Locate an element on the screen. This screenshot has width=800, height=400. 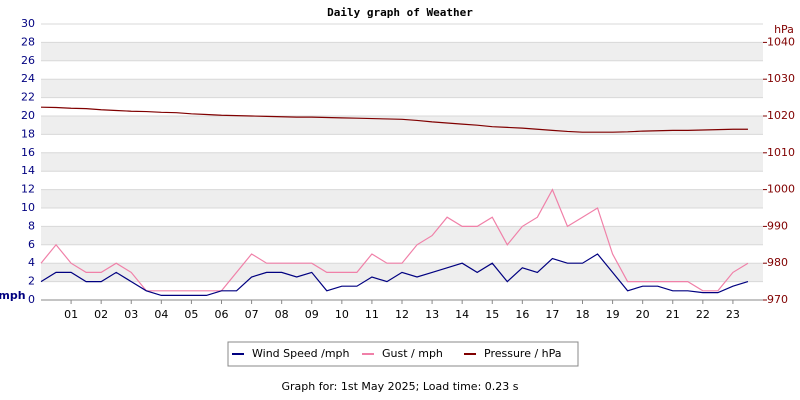
y-tick-label: 30 is located at coordinates (28, 23).